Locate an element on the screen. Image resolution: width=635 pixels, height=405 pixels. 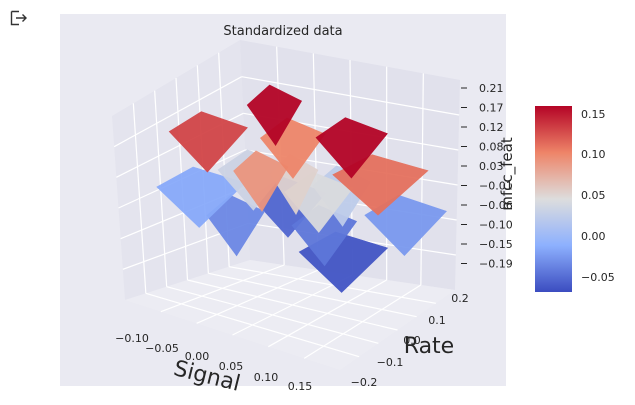
y-tick-label: −0.2 is located at coordinates (364, 382).